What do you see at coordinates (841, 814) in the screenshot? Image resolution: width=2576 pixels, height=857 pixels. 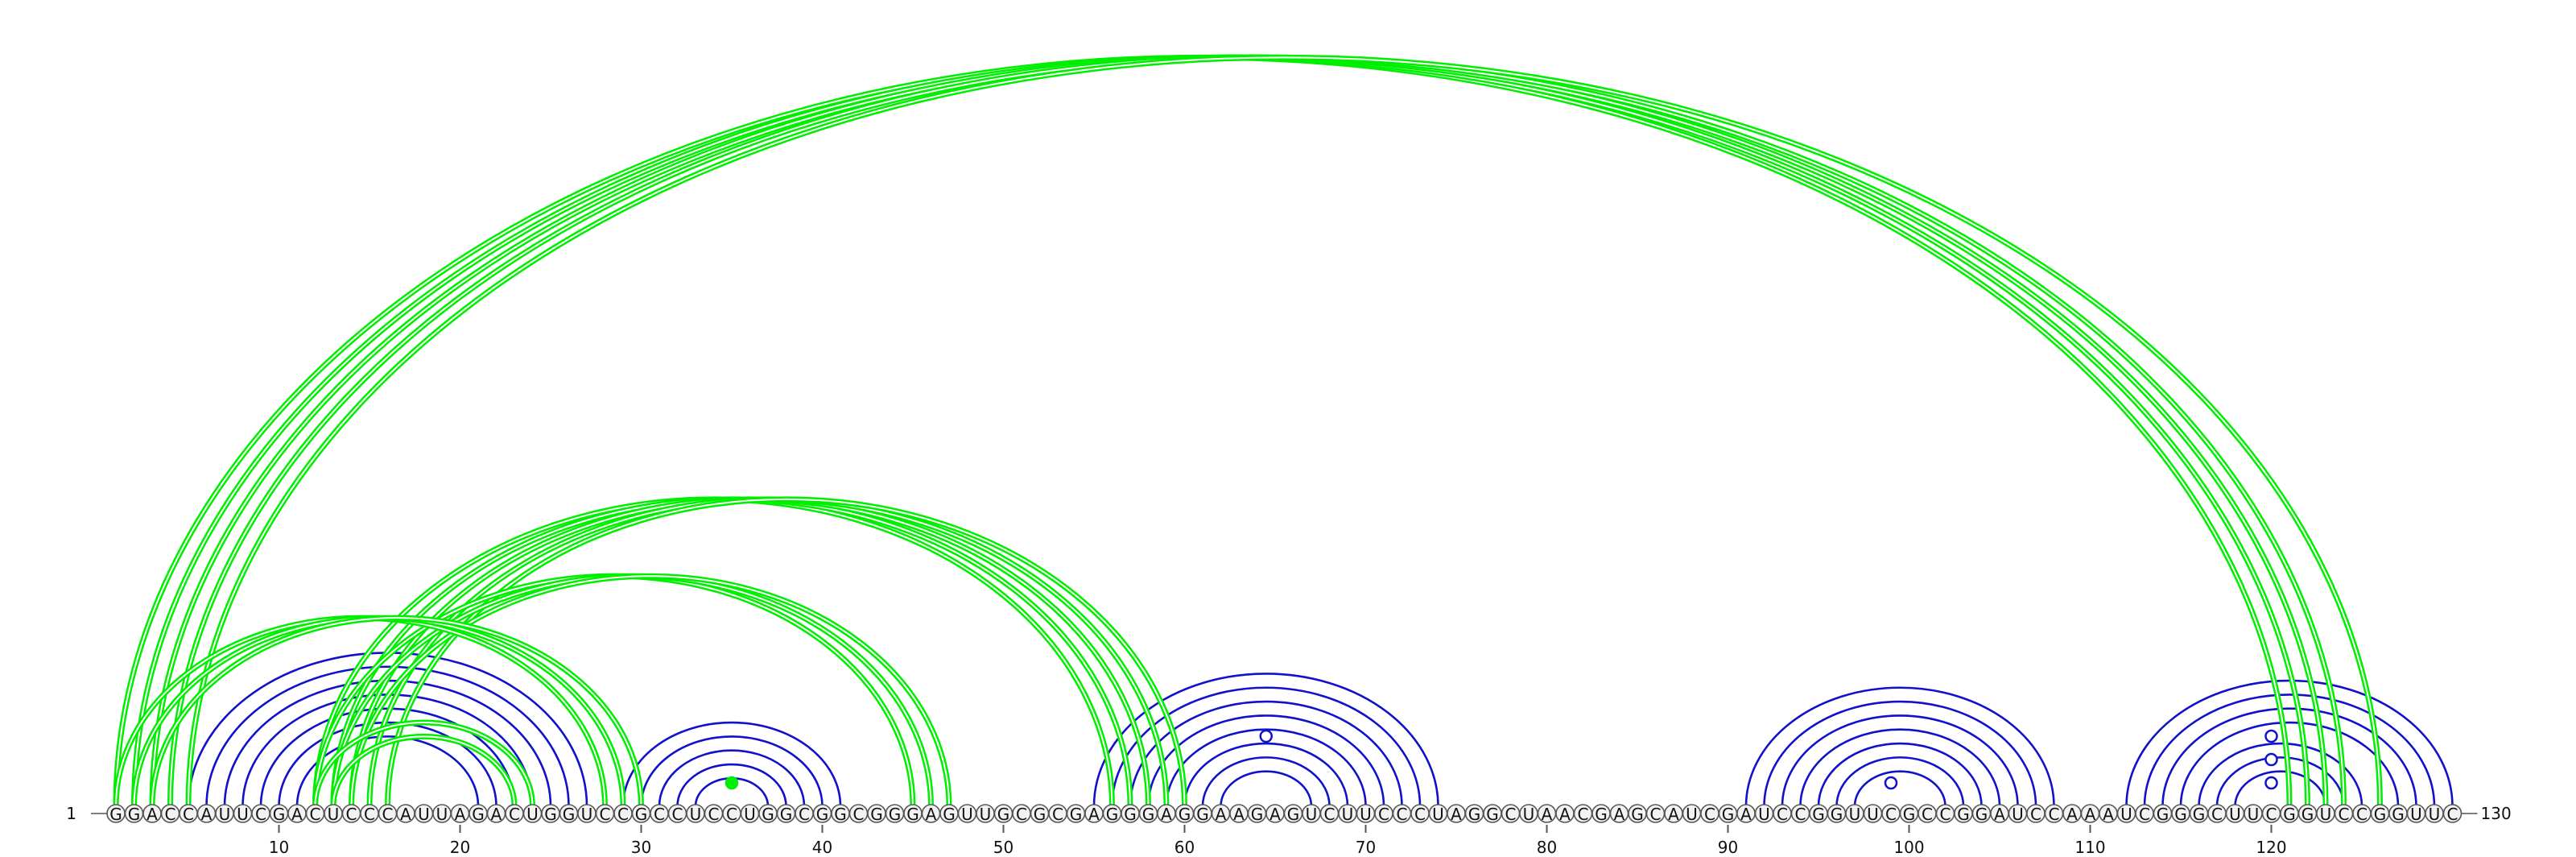 I see `nucleotide-41: G` at bounding box center [841, 814].